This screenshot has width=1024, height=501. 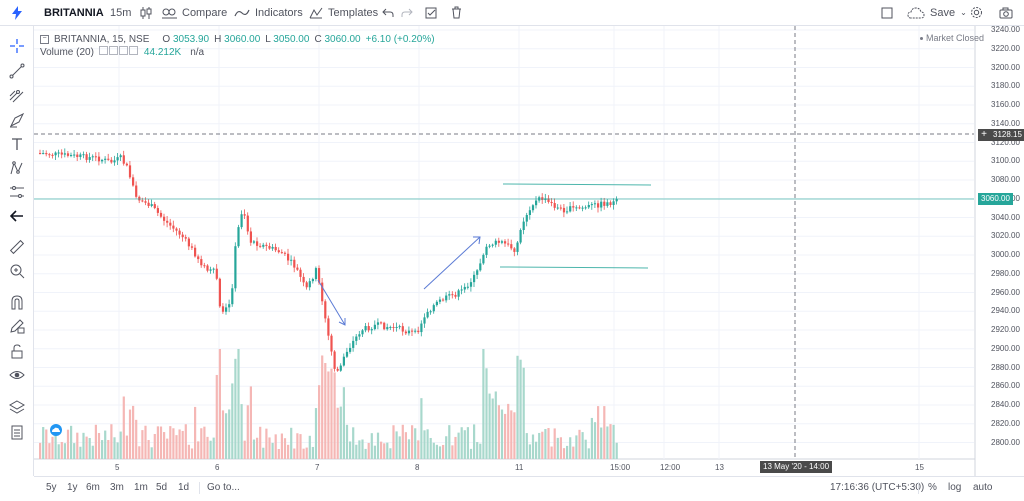 I want to click on legend-title: BRITANNIA, 15, NSE, so click(x=102, y=39).